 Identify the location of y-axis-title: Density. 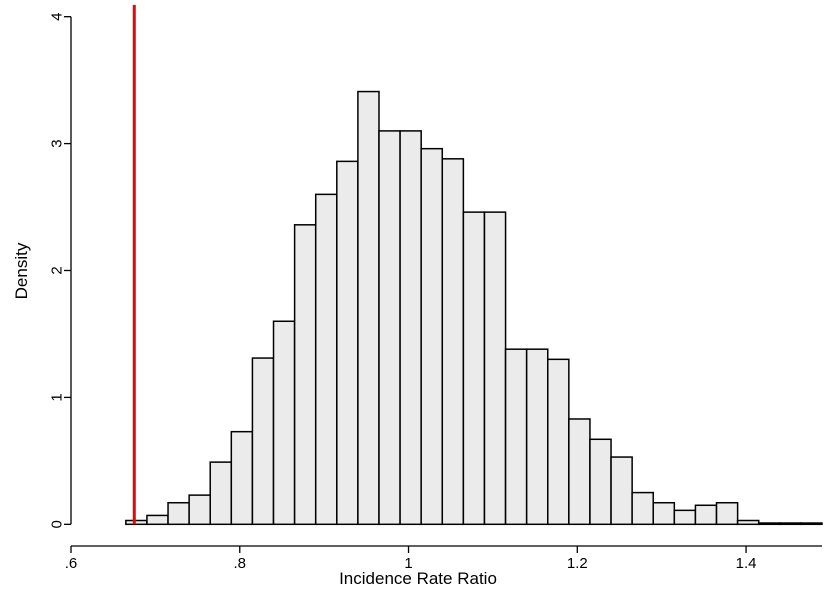
(21, 270).